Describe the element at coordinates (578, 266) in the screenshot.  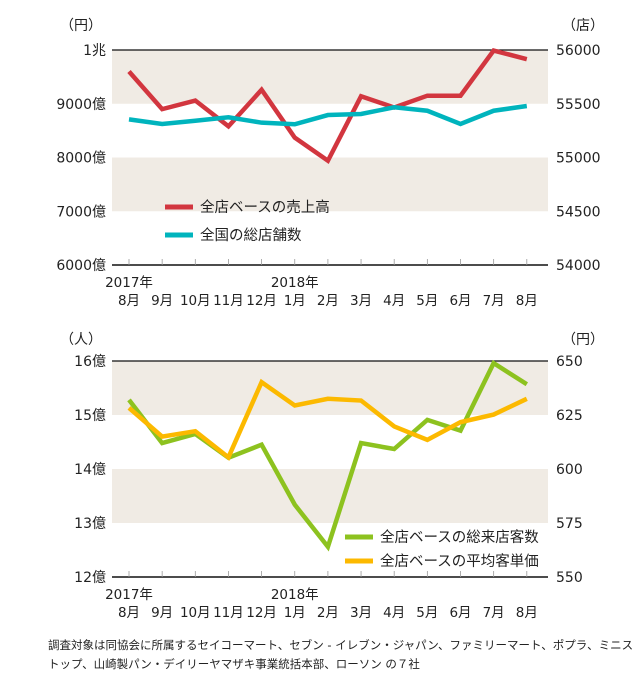
I see `right-tick-label: 54000` at that location.